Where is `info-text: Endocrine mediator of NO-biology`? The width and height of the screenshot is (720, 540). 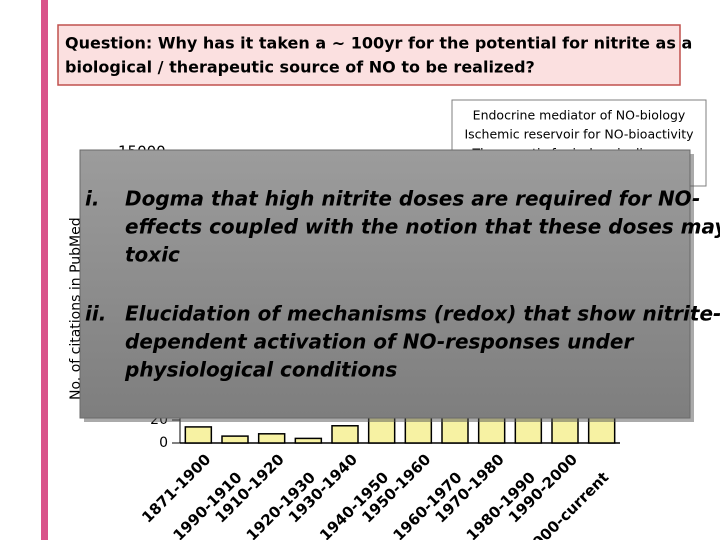
info-text: Endocrine mediator of NO-biology is located at coordinates (579, 115).